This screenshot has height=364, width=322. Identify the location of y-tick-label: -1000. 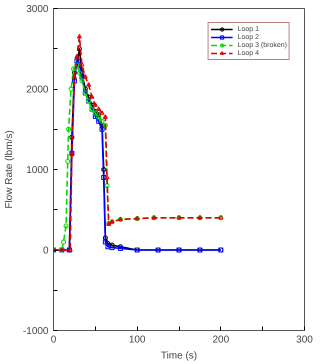
(35, 331).